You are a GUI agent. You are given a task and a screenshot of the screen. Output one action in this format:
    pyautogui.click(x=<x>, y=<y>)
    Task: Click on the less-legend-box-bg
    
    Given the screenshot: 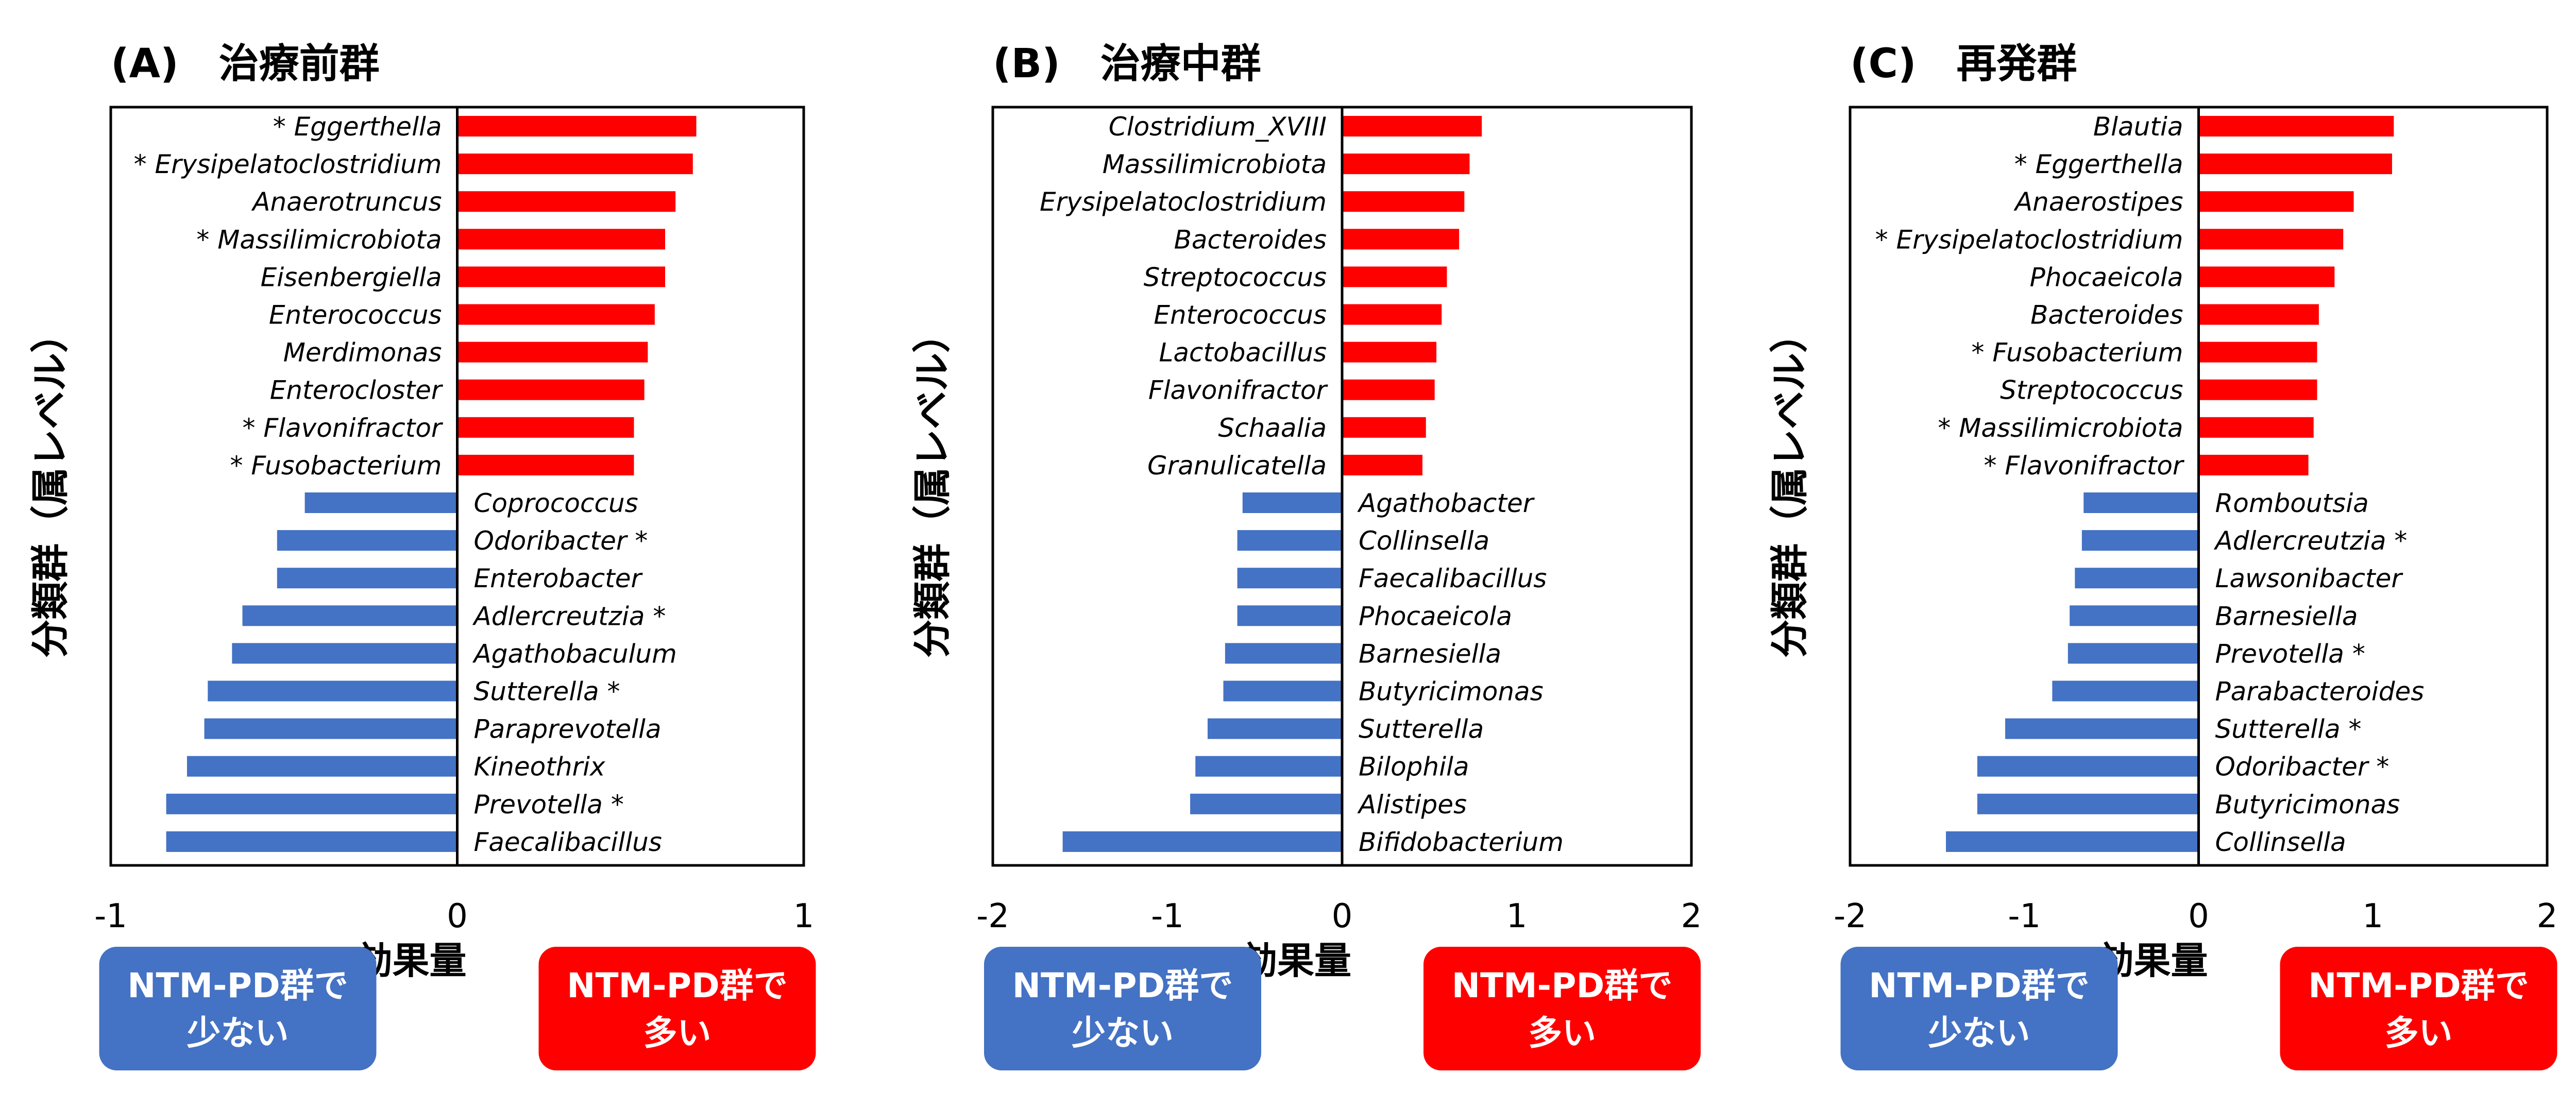 What is the action you would take?
    pyautogui.click(x=1979, y=1008)
    